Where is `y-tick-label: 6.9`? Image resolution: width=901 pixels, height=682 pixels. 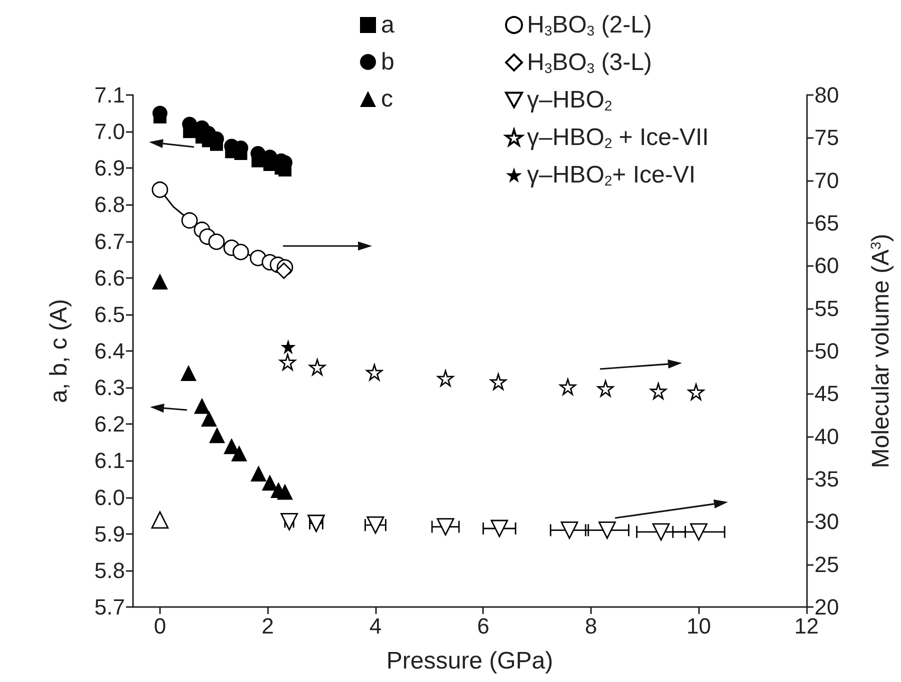
y-tick-label: 6.9 is located at coordinates (109, 168).